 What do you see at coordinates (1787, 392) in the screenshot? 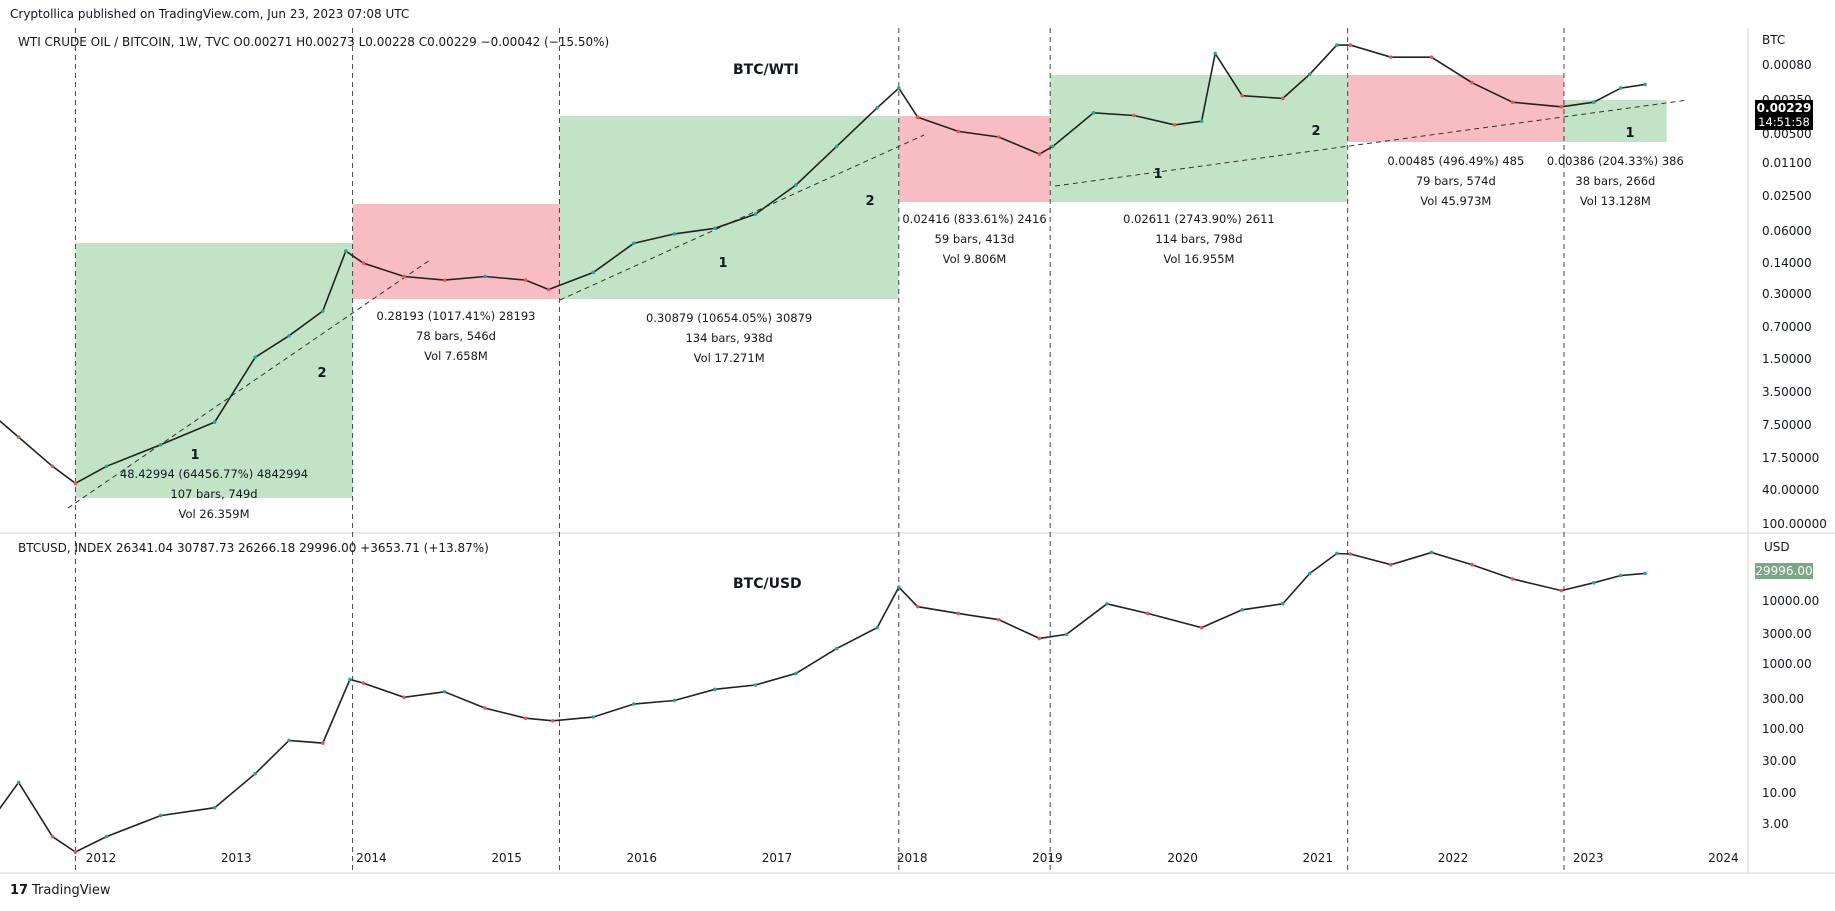
I see `top-y-tick-10: 3.50000` at bounding box center [1787, 392].